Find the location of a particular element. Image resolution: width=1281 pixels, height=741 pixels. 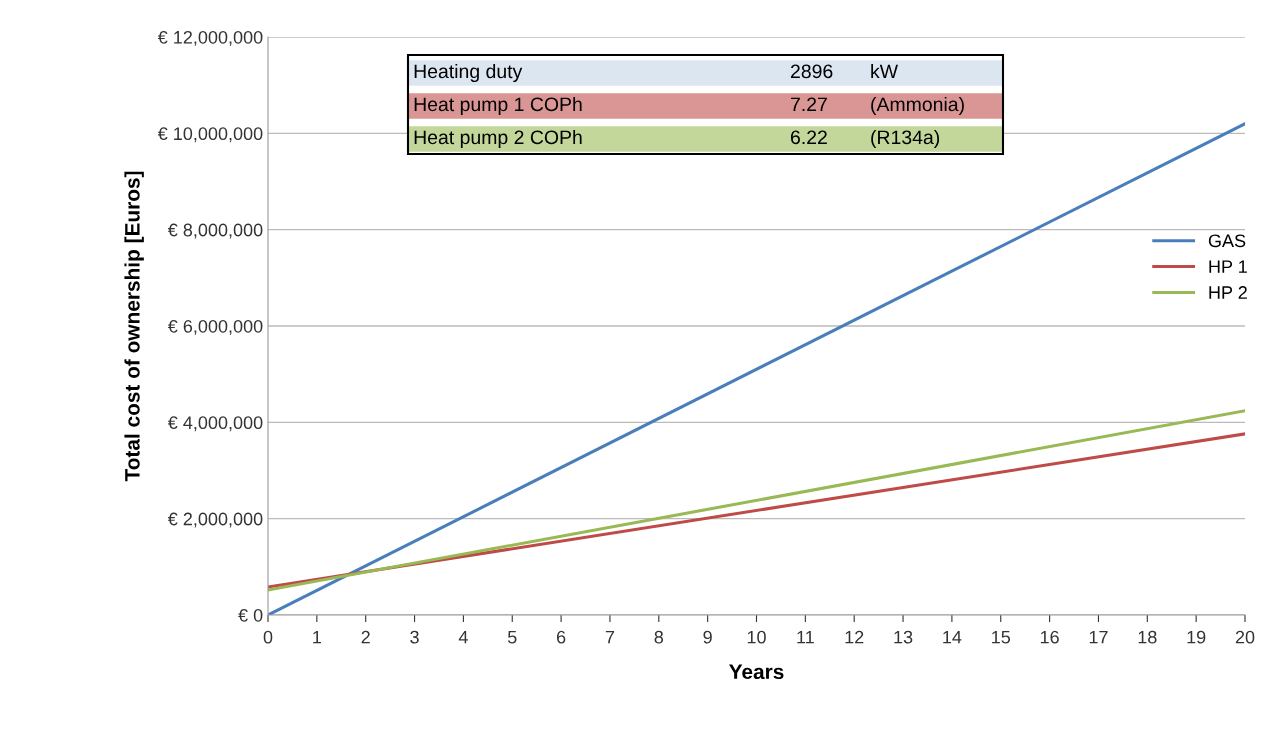

y-tick-label: € 10,000,000 is located at coordinates (210, 135).